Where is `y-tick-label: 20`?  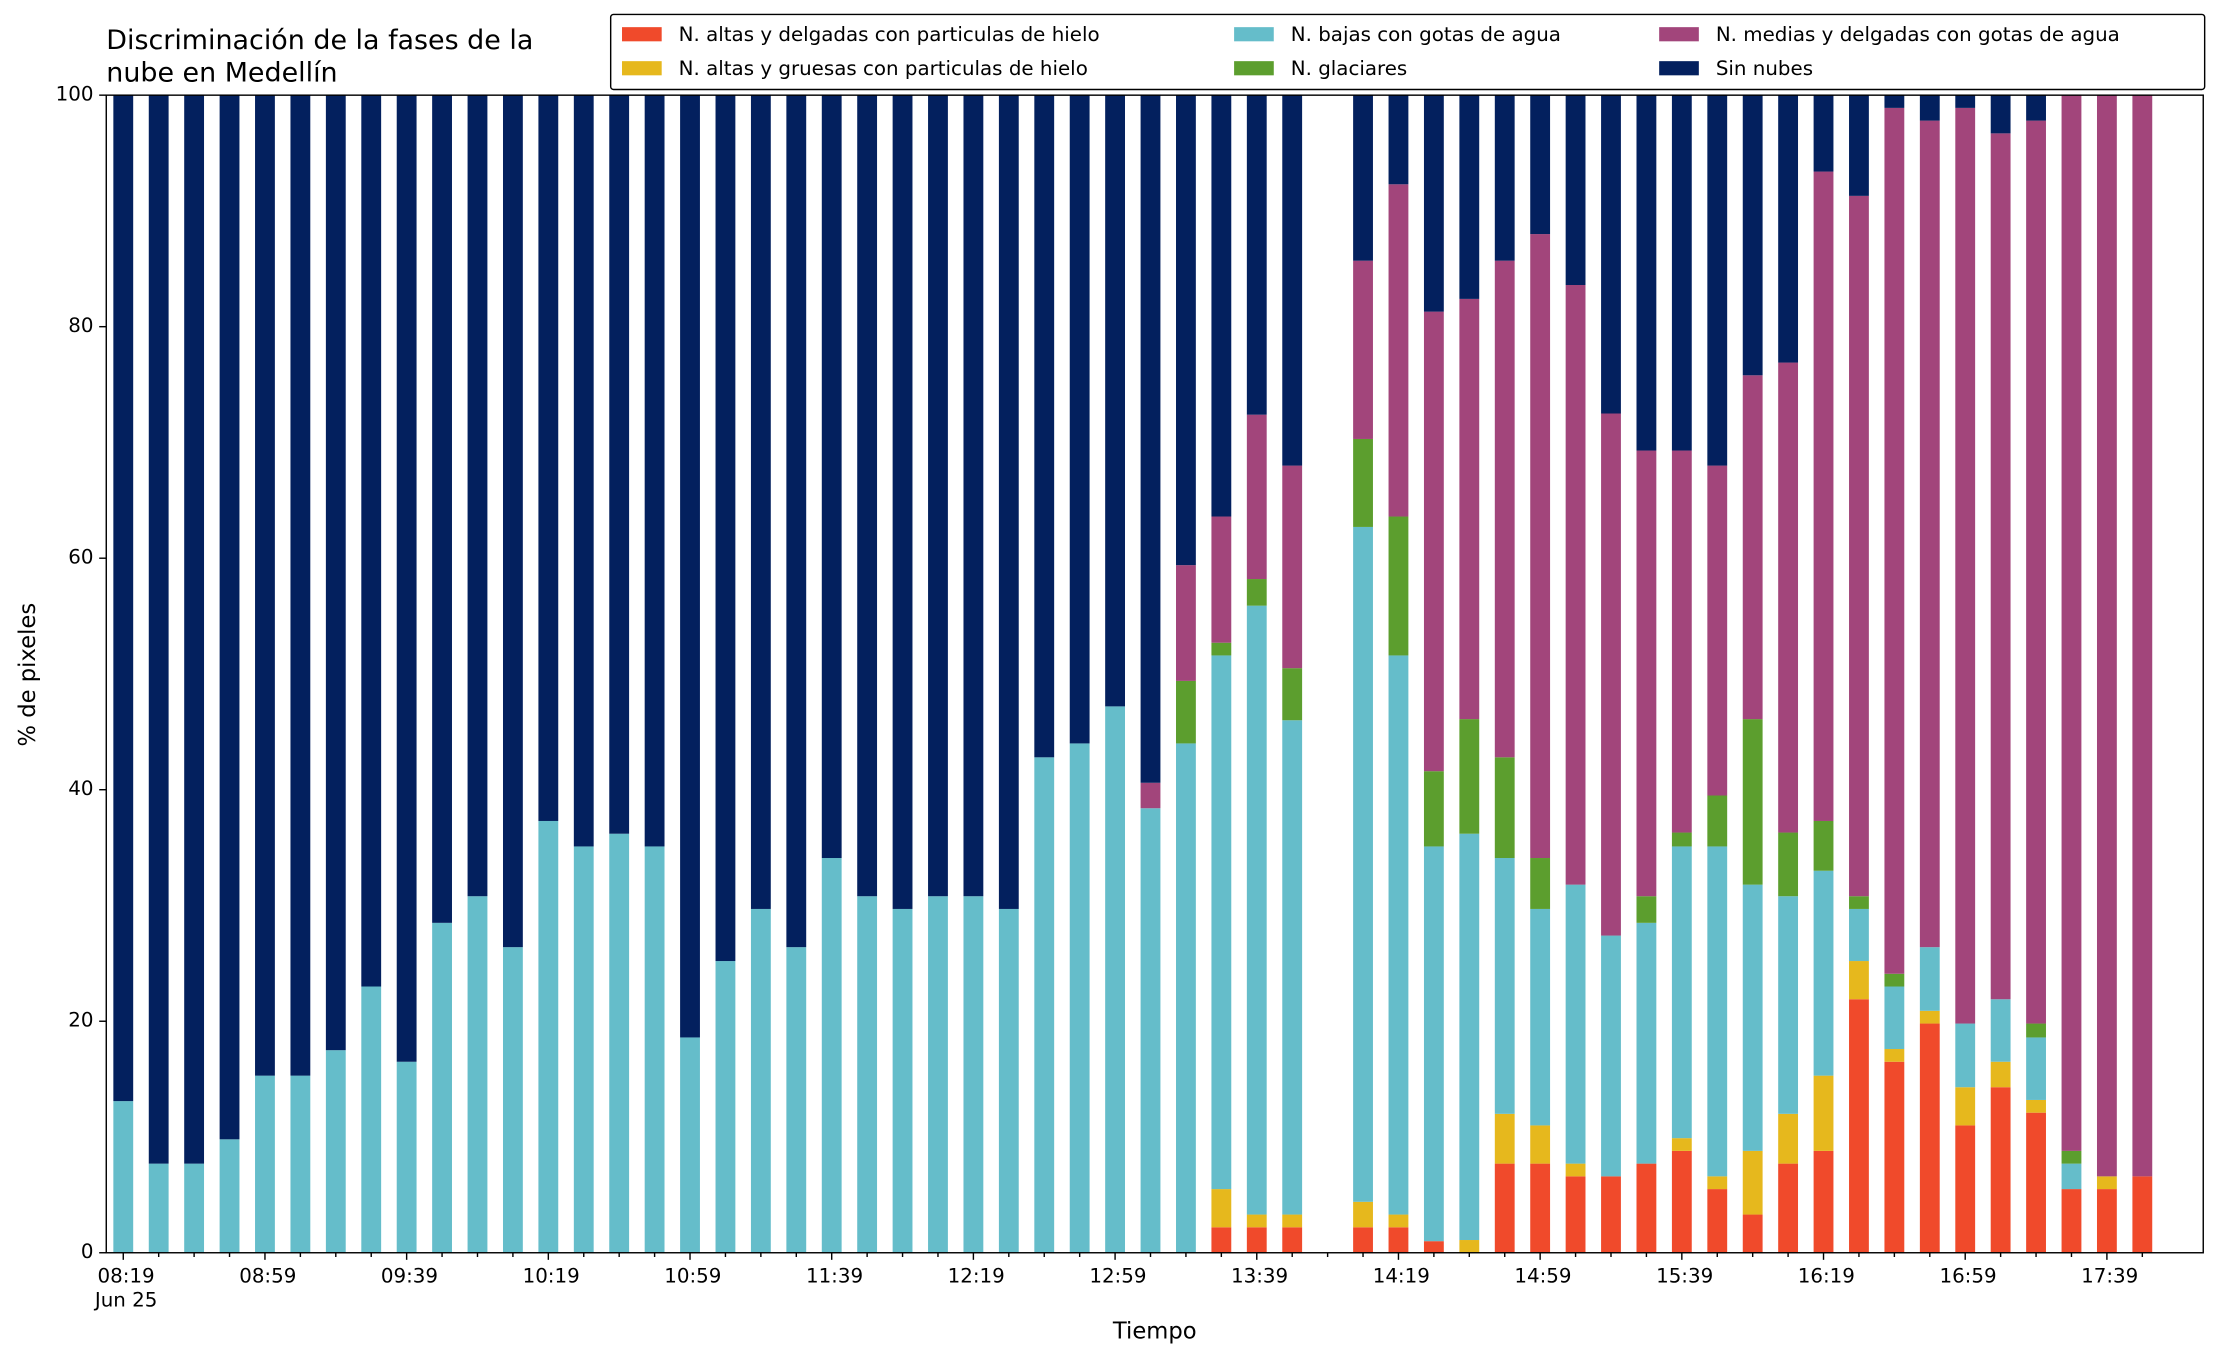 y-tick-label: 20 is located at coordinates (80, 1020).